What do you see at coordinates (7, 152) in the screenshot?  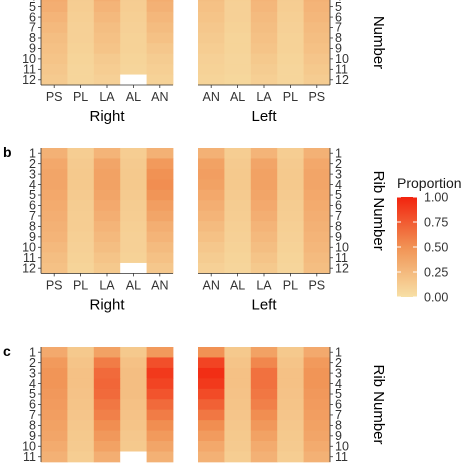 I see `panel-label: b` at bounding box center [7, 152].